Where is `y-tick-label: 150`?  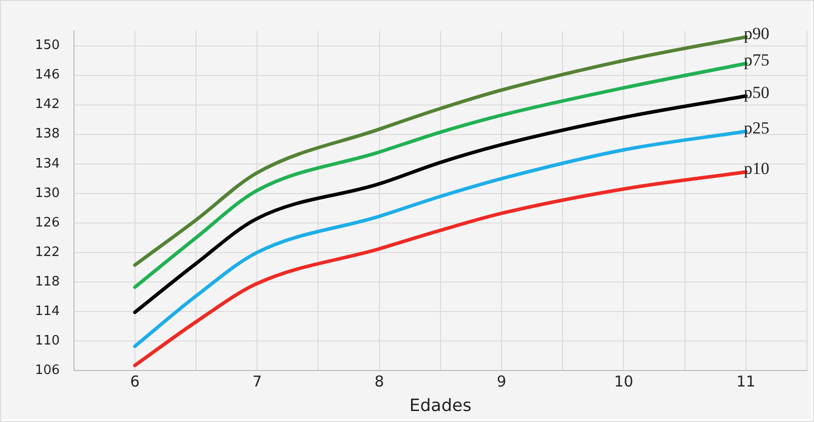 y-tick-label: 150 is located at coordinates (47, 46).